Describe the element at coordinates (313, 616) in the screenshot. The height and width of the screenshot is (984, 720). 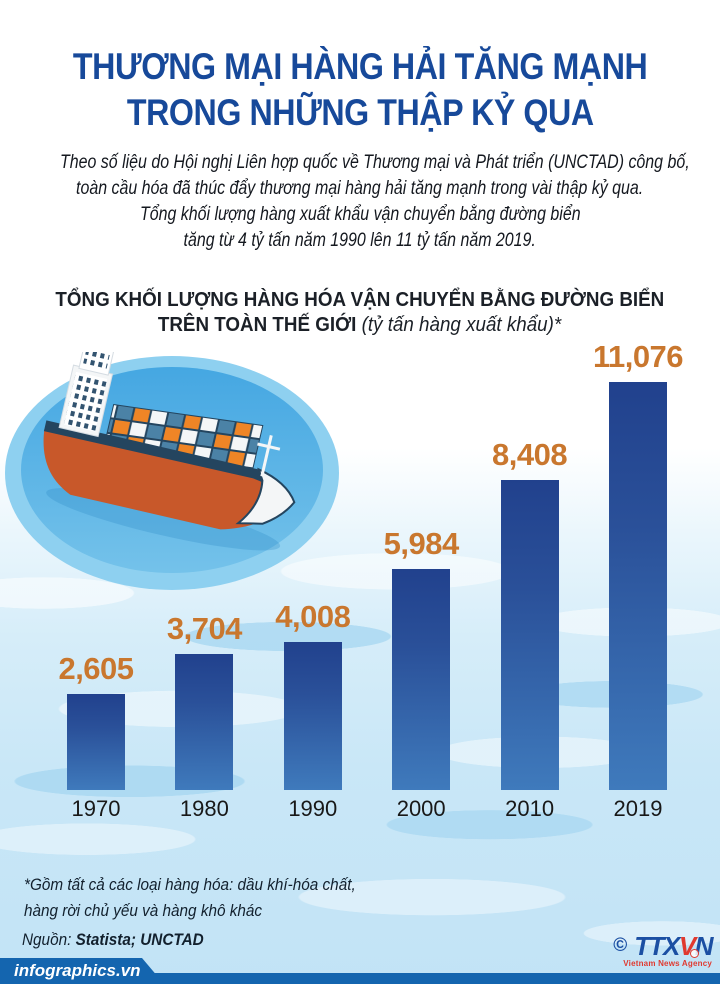
I see `bar-value-label: 4,008` at that location.